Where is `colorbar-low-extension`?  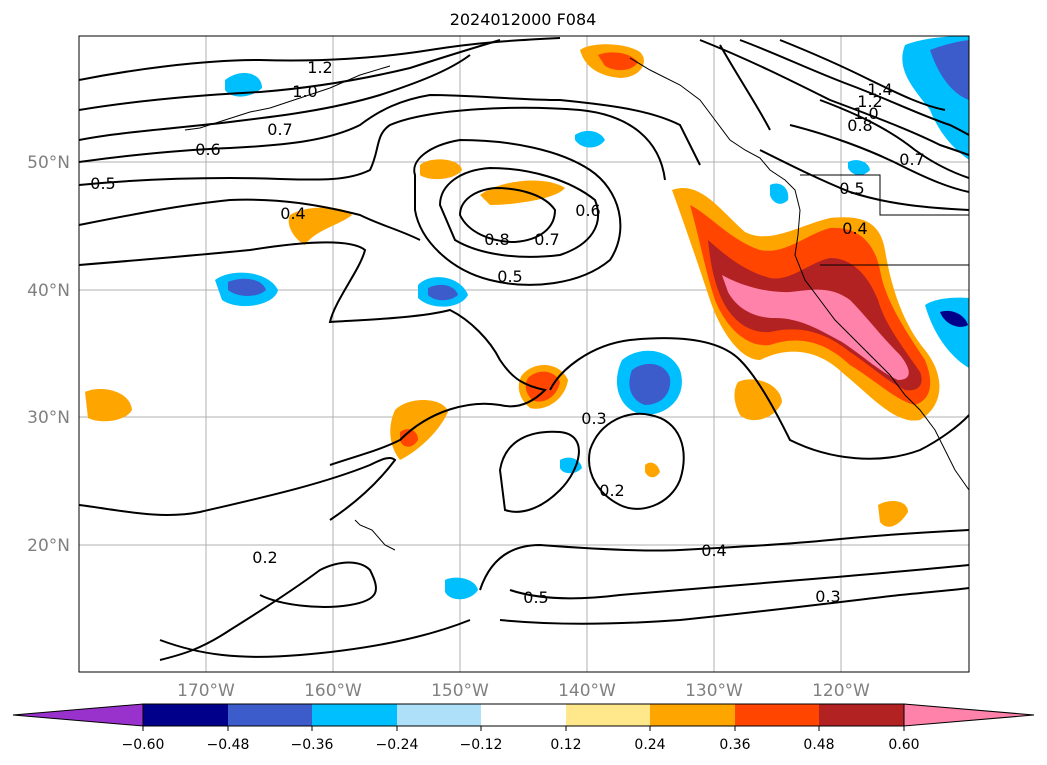 colorbar-low-extension is located at coordinates (78, 715).